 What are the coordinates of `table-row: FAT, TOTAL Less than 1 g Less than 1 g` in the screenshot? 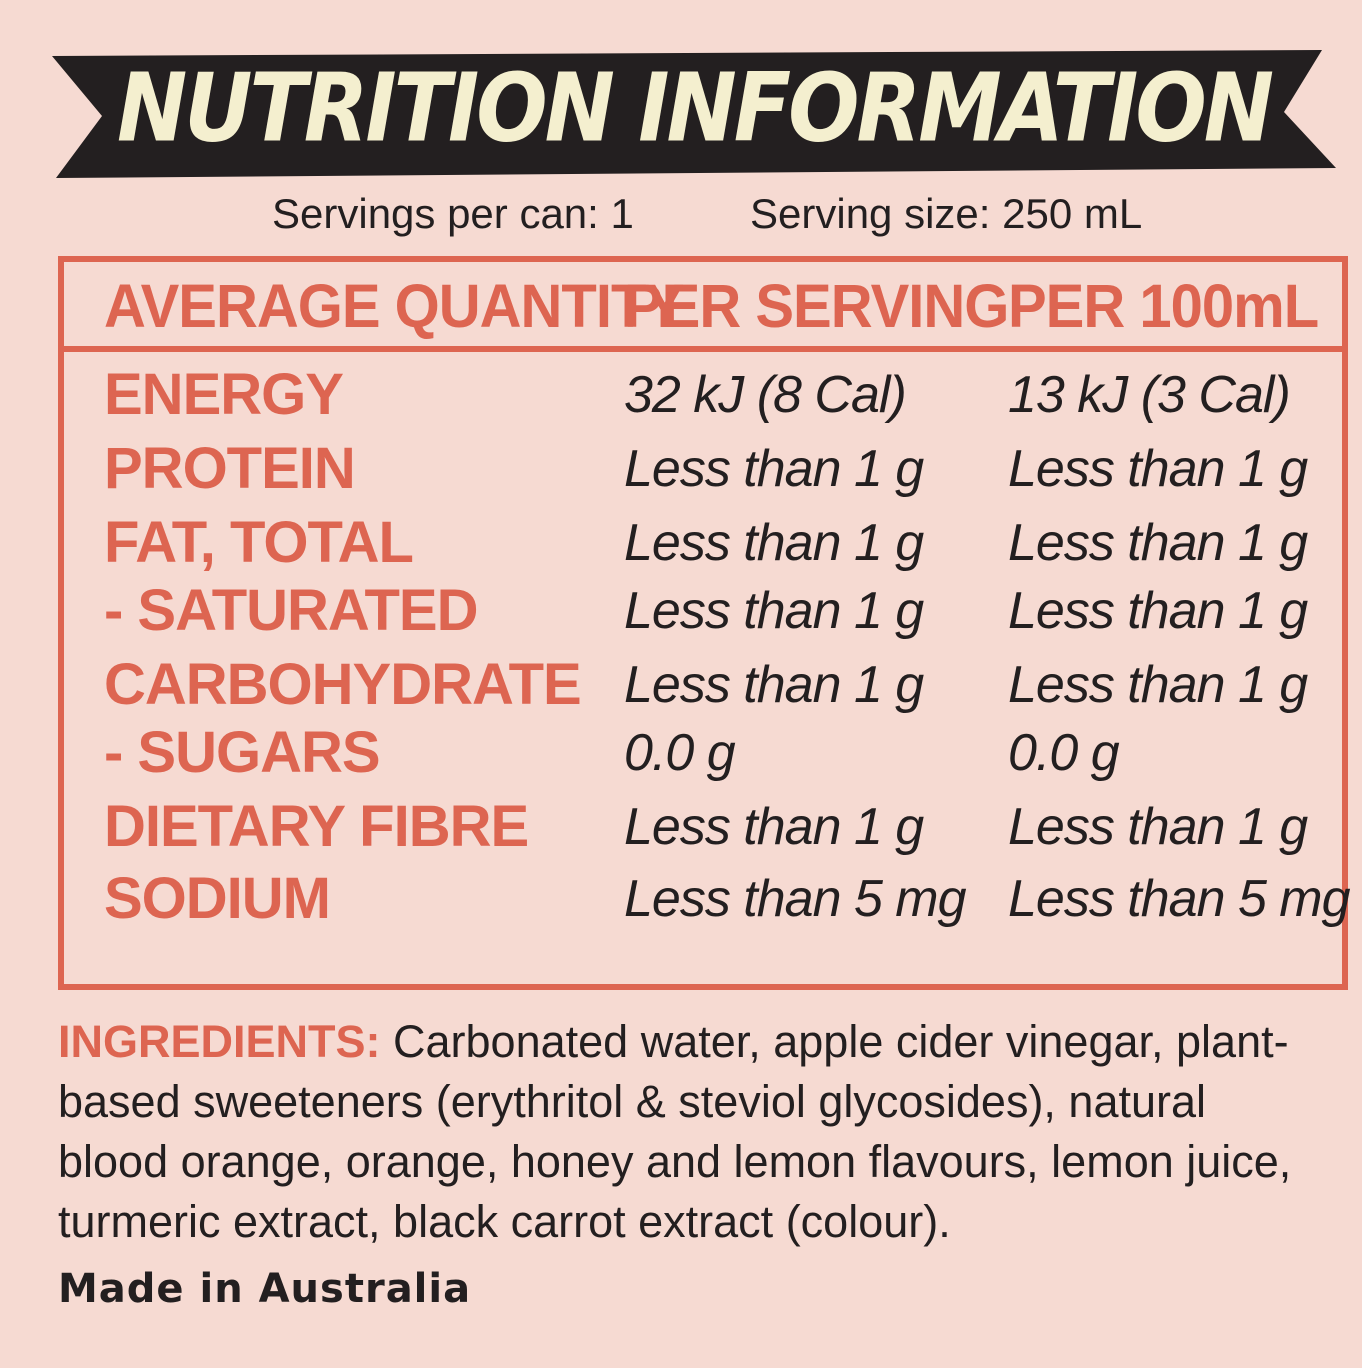 It's located at (703, 543).